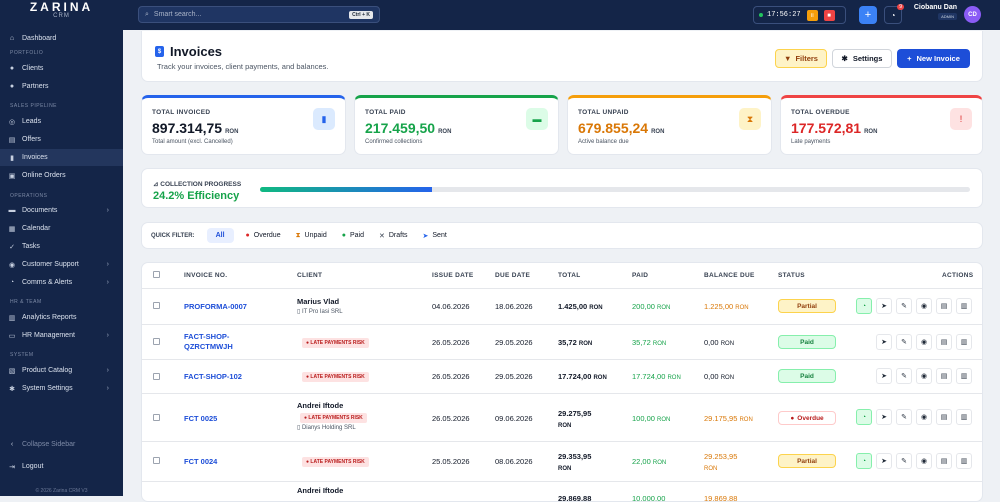 The width and height of the screenshot is (1000, 502). Describe the element at coordinates (947, 16) in the screenshot. I see `user-role-badge: ADMIN` at that location.